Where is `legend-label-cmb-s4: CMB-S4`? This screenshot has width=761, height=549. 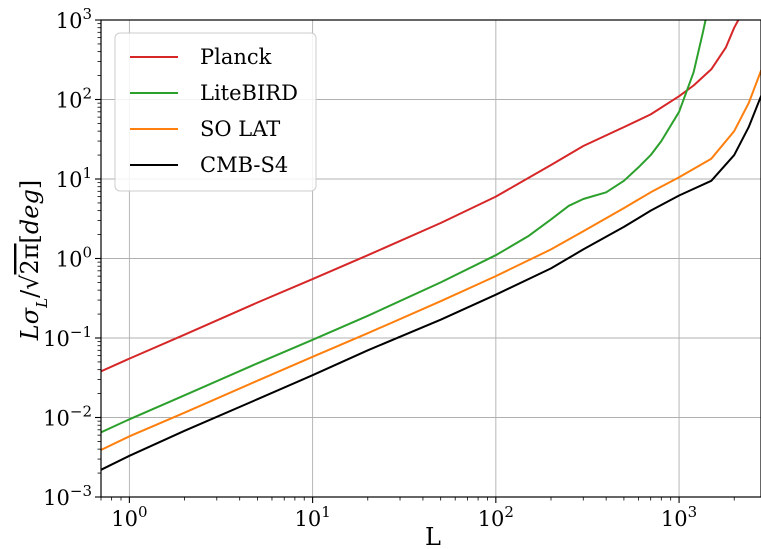 legend-label-cmb-s4: CMB-S4 is located at coordinates (244, 165).